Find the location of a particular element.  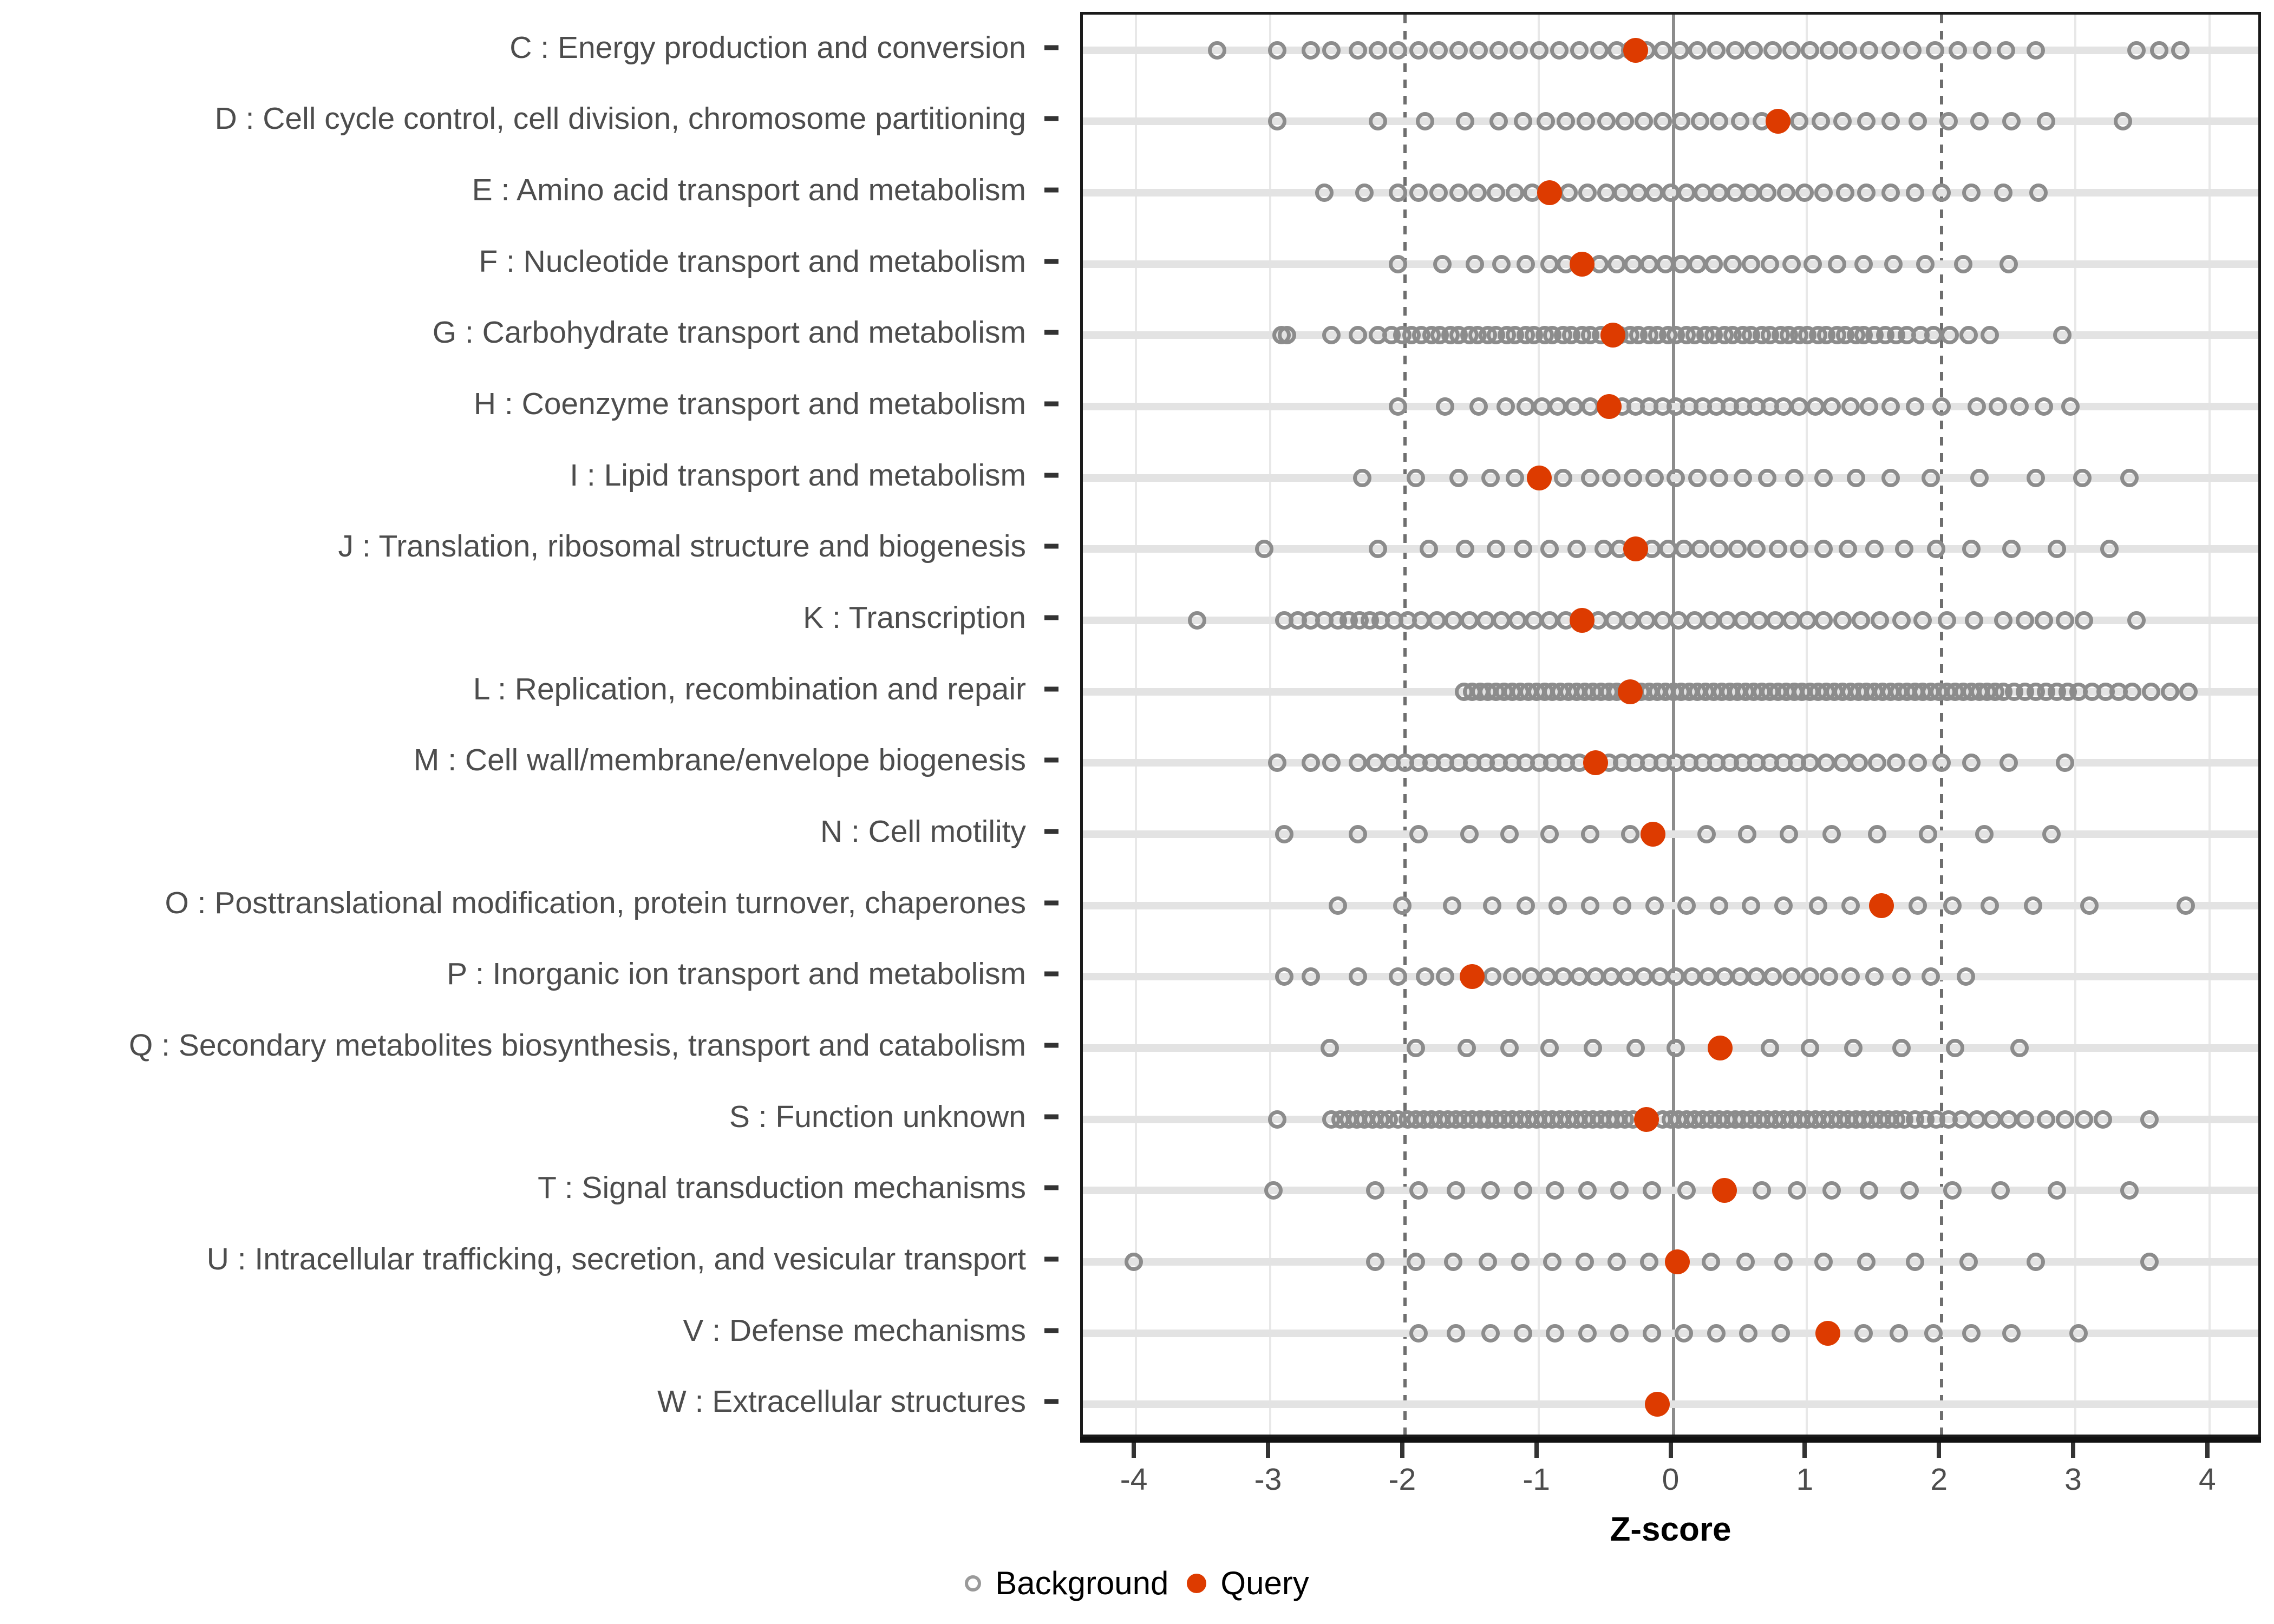

x-axis-tick-label: 4 is located at coordinates (2208, 1479).